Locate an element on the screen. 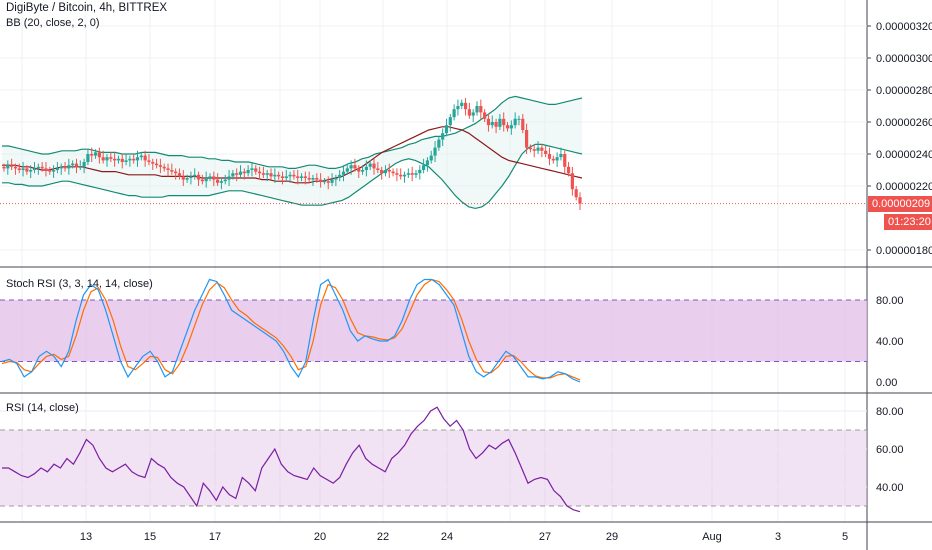 The image size is (932, 550). time-axis-tick-label: 24 is located at coordinates (447, 537).